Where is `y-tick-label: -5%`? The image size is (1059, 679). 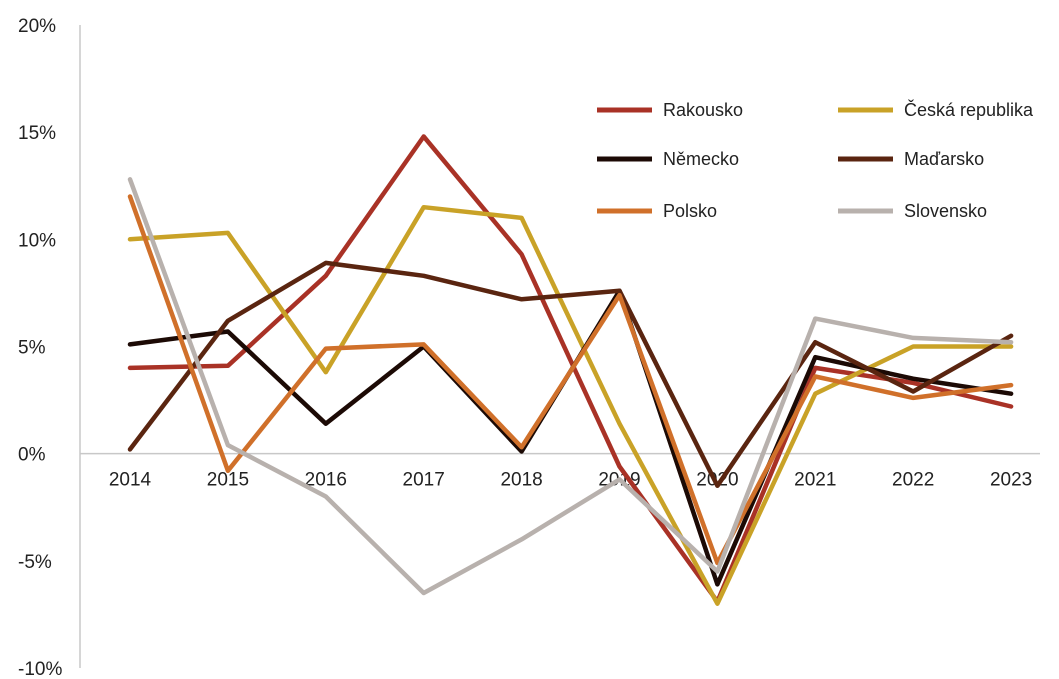
y-tick-label: -5% is located at coordinates (35, 562).